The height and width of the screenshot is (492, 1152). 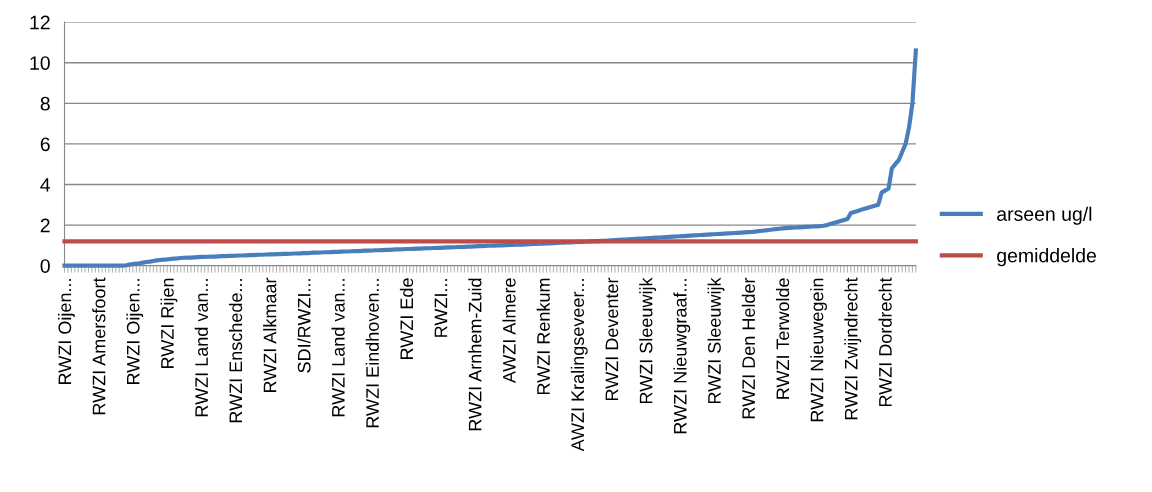 I want to click on x-tick-label: RWZI Arnhem-Zuid, so click(x=475, y=354).